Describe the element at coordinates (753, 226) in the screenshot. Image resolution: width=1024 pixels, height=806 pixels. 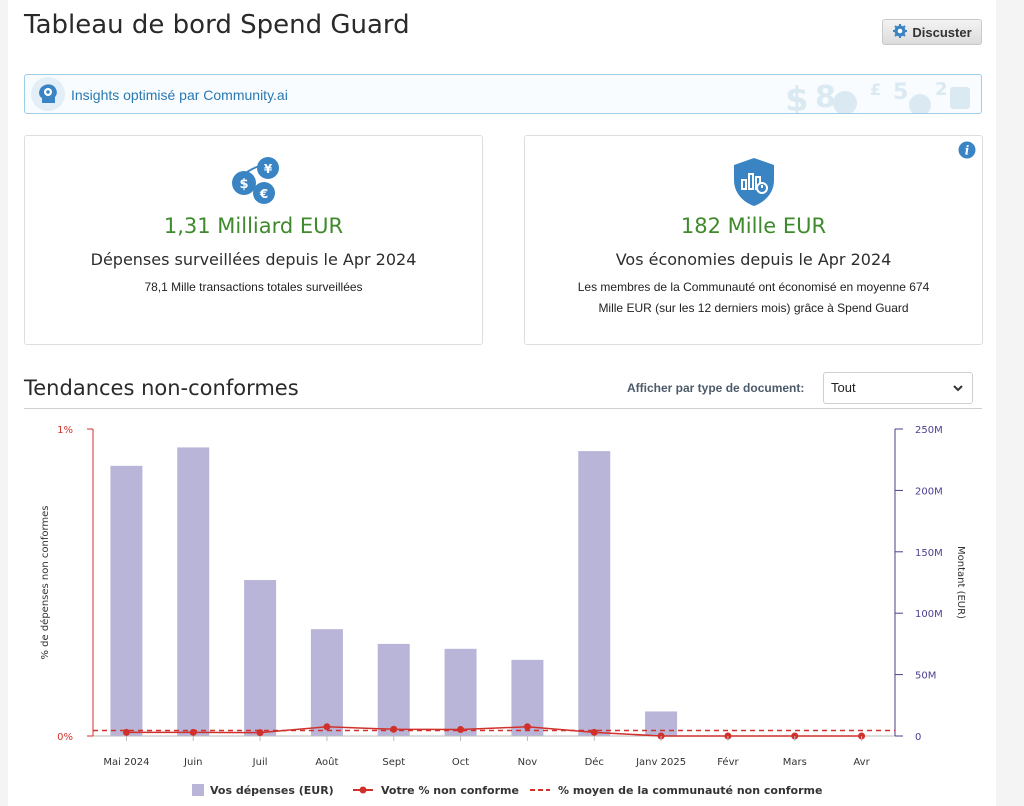
I see `savings-value: 182 Mille EUR` at that location.